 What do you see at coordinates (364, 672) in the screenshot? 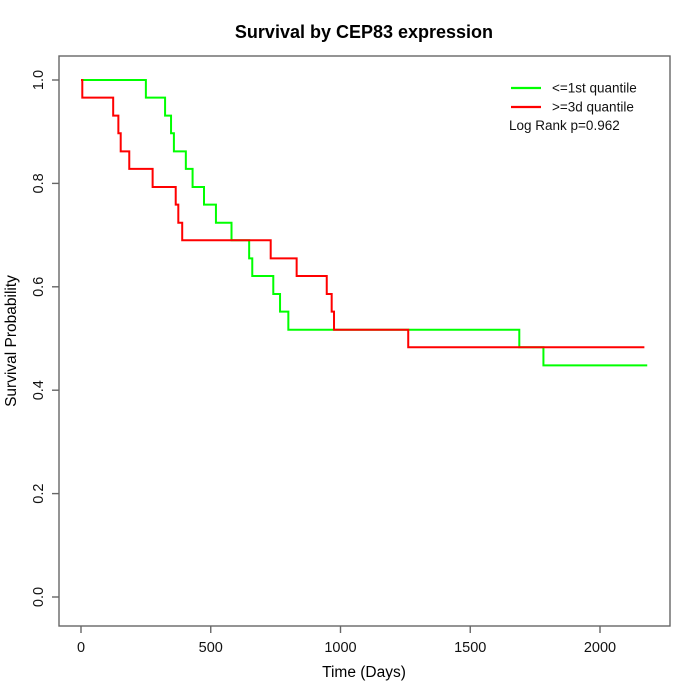
I see `x-axis-label: Time (Days)` at bounding box center [364, 672].